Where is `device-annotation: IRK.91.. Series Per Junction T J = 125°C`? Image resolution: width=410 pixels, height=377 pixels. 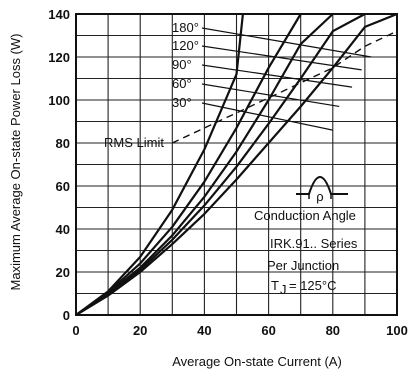 device-annotation: IRK.91.. Series Per Junction T J = 125°C is located at coordinates (312, 266).